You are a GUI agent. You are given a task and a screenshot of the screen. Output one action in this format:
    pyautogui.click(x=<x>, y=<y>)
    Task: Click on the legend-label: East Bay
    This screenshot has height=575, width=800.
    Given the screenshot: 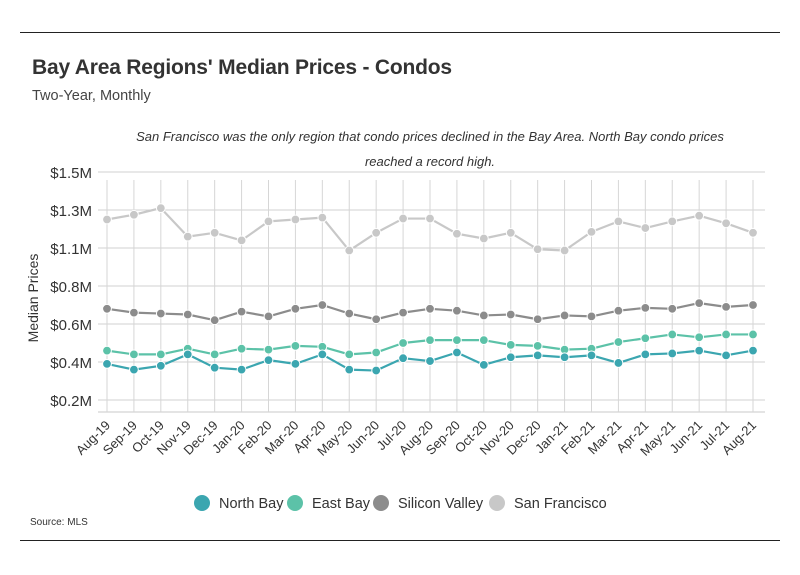 What is the action you would take?
    pyautogui.click(x=341, y=504)
    